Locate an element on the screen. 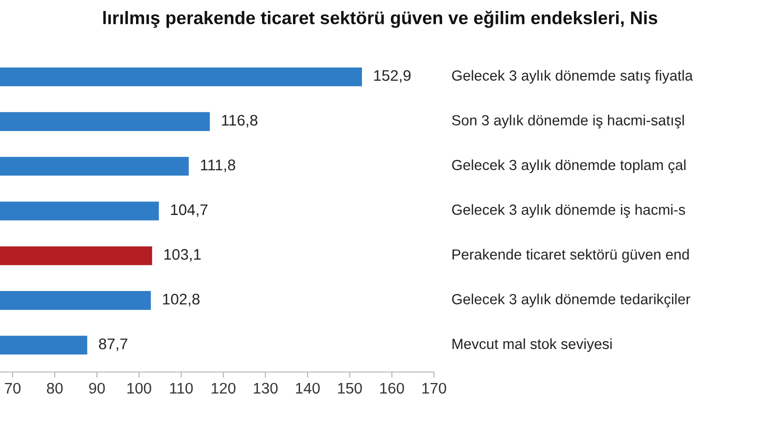  x-tick-label: 110 is located at coordinates (181, 388).